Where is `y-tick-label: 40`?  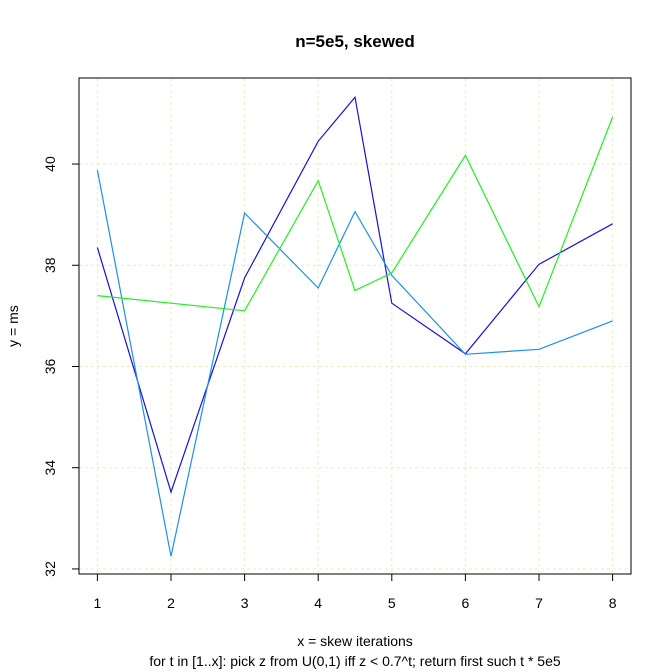 y-tick-label: 40 is located at coordinates (50, 164).